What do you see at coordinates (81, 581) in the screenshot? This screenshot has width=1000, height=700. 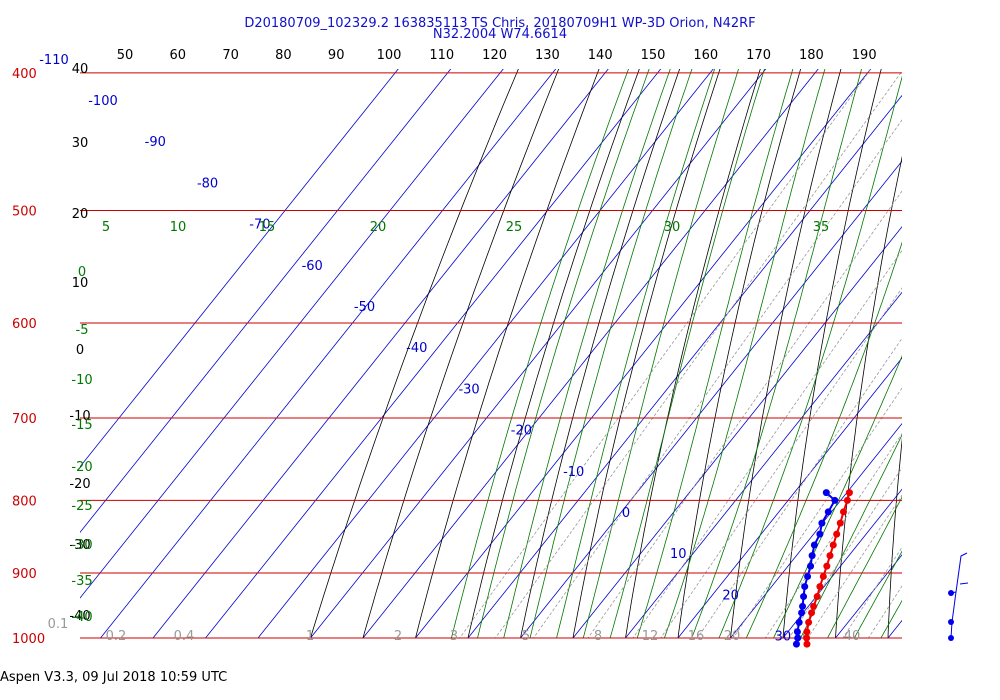 I see `moist-adiabat-label: -35` at bounding box center [81, 581].